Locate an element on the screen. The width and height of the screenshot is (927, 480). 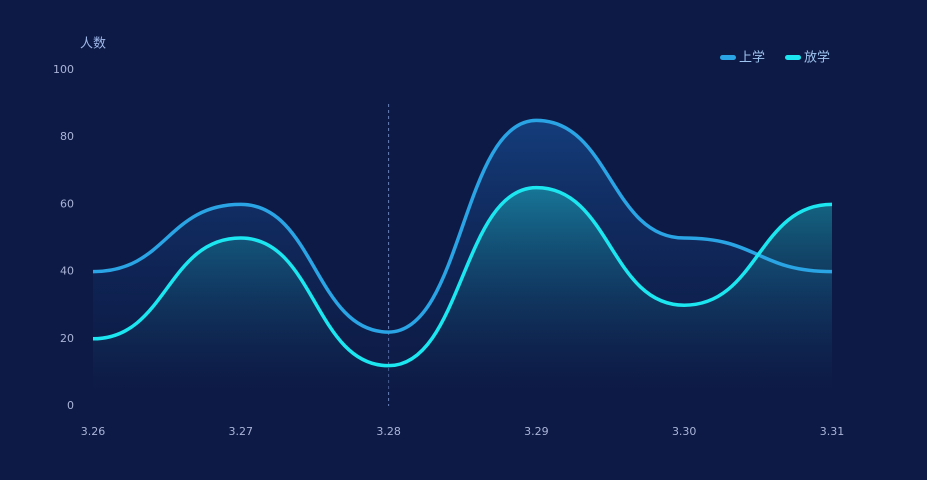
y-tick-label: 0 is located at coordinates (70, 405).